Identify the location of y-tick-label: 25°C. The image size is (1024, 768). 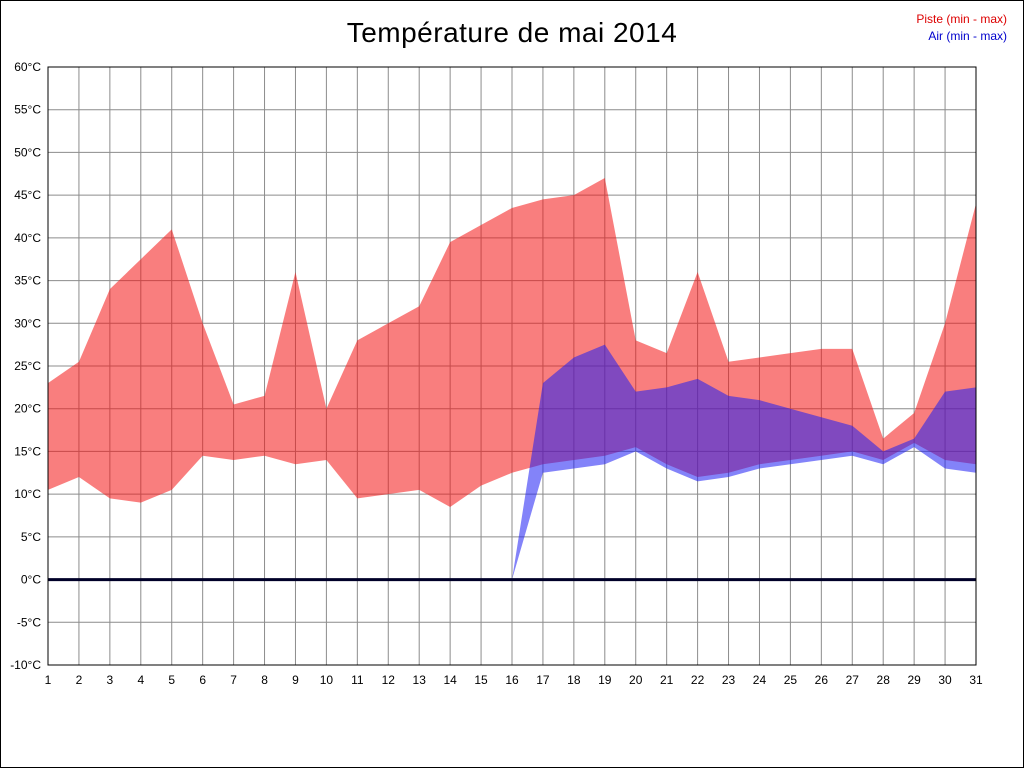
(27, 366).